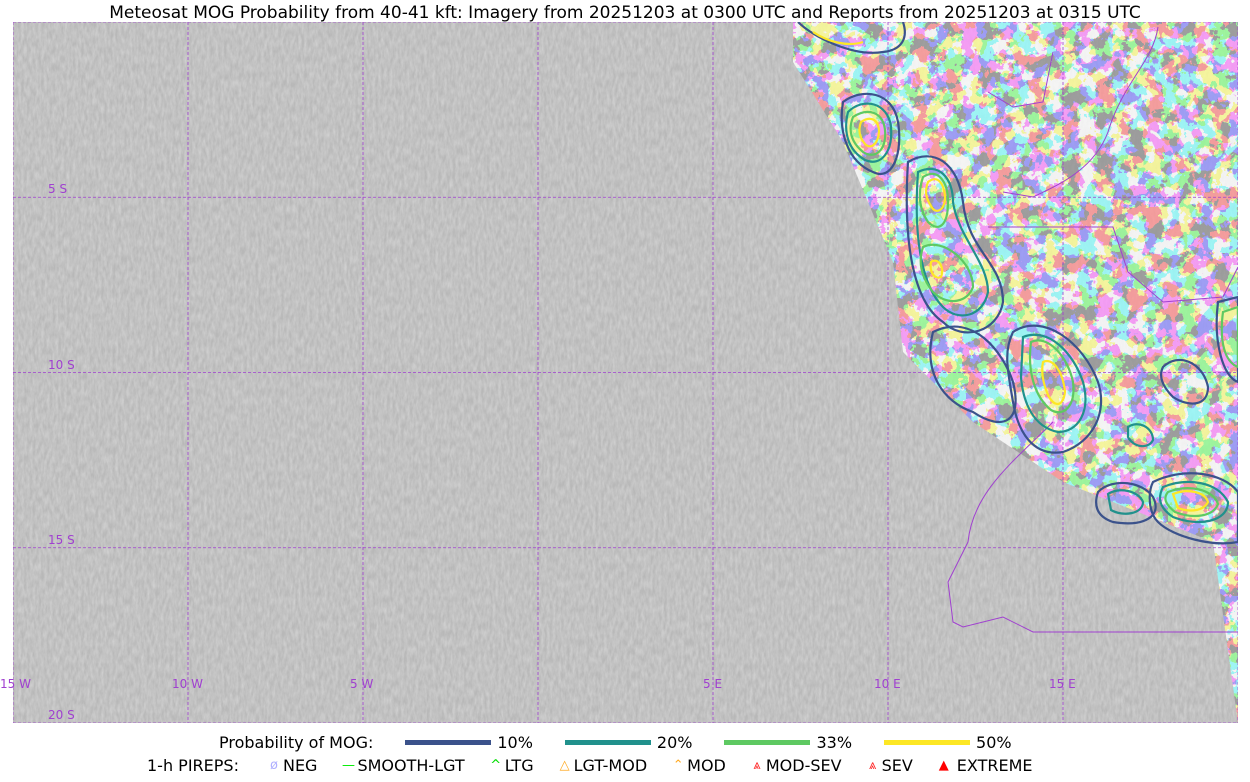 Image resolution: width=1250 pixels, height=782 pixels. What do you see at coordinates (564, 765) in the screenshot?
I see `triangle-bar-icon: △` at bounding box center [564, 765].